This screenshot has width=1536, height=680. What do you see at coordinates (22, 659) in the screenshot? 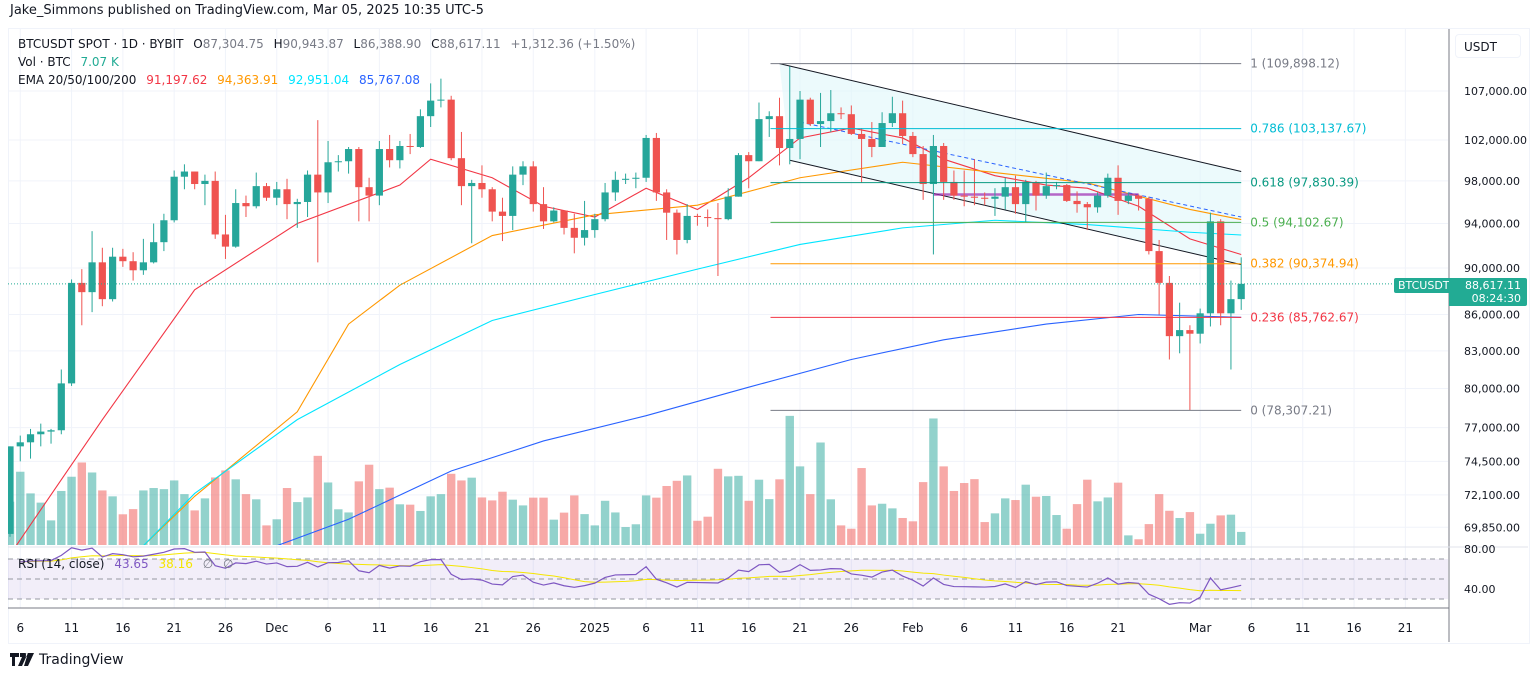
I see `tradingview-logo-icon` at bounding box center [22, 659].